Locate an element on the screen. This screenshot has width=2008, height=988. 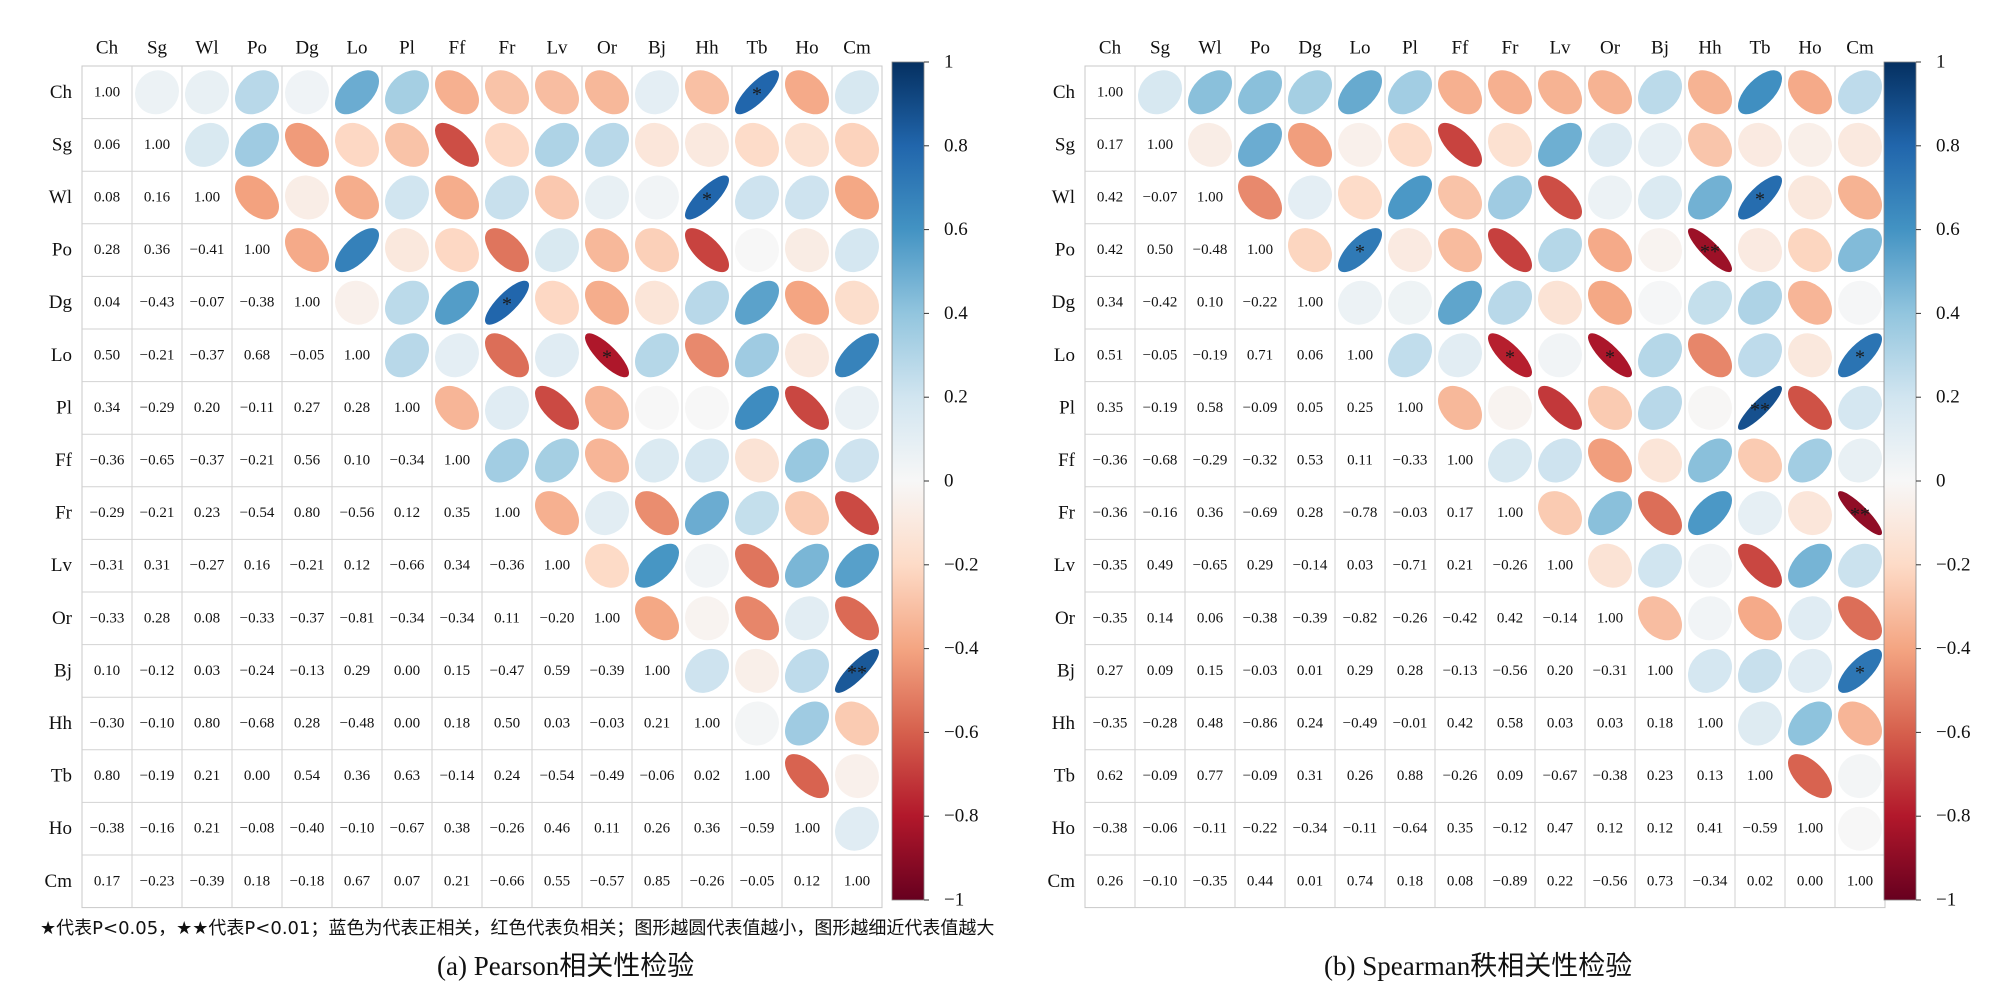
row-label: Hh is located at coordinates (1064, 723).